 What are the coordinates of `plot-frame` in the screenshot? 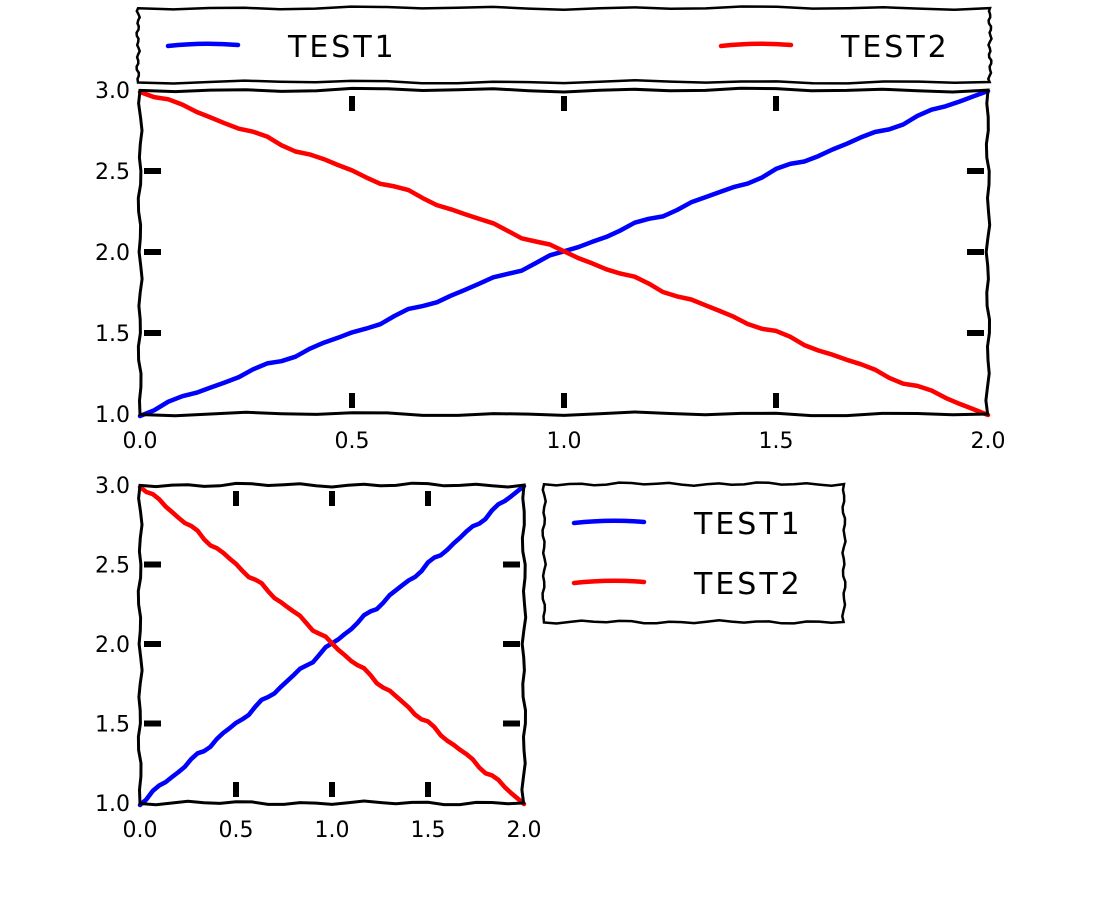 It's located at (332, 644).